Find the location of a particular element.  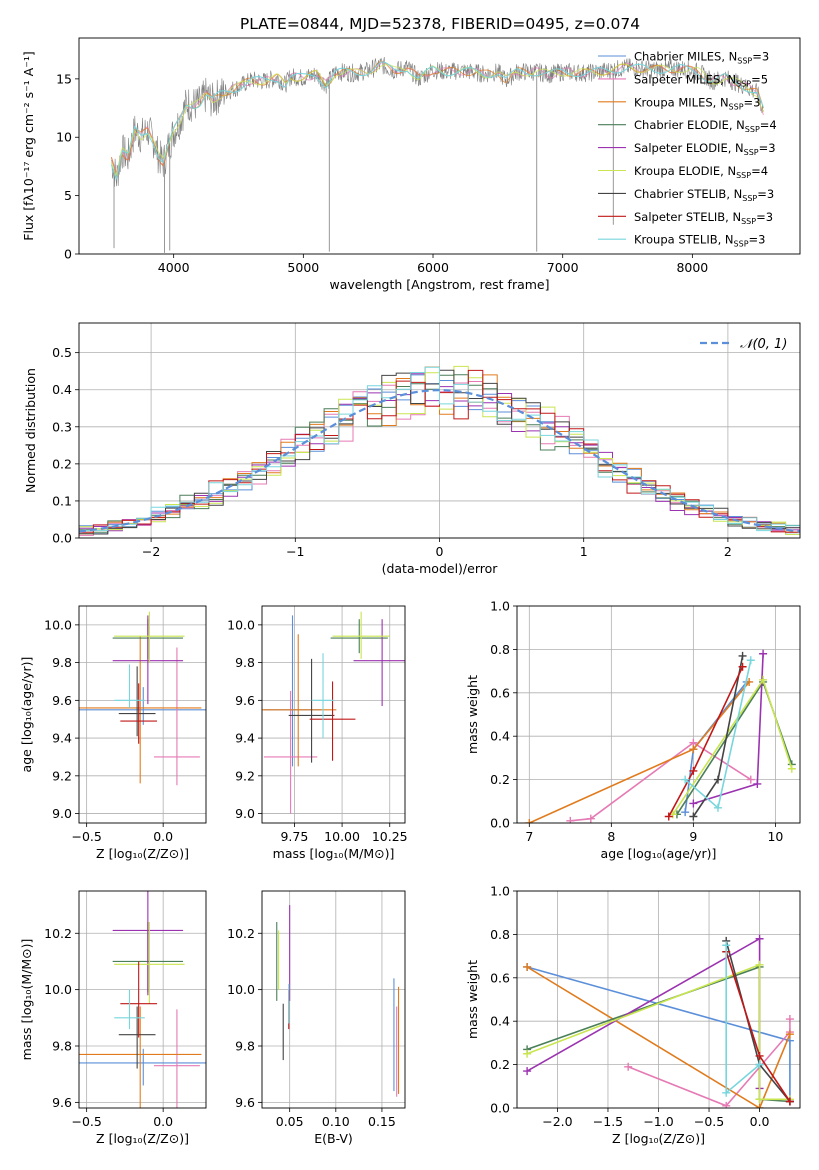

y-tick-label: 9.4 is located at coordinates (62, 738).